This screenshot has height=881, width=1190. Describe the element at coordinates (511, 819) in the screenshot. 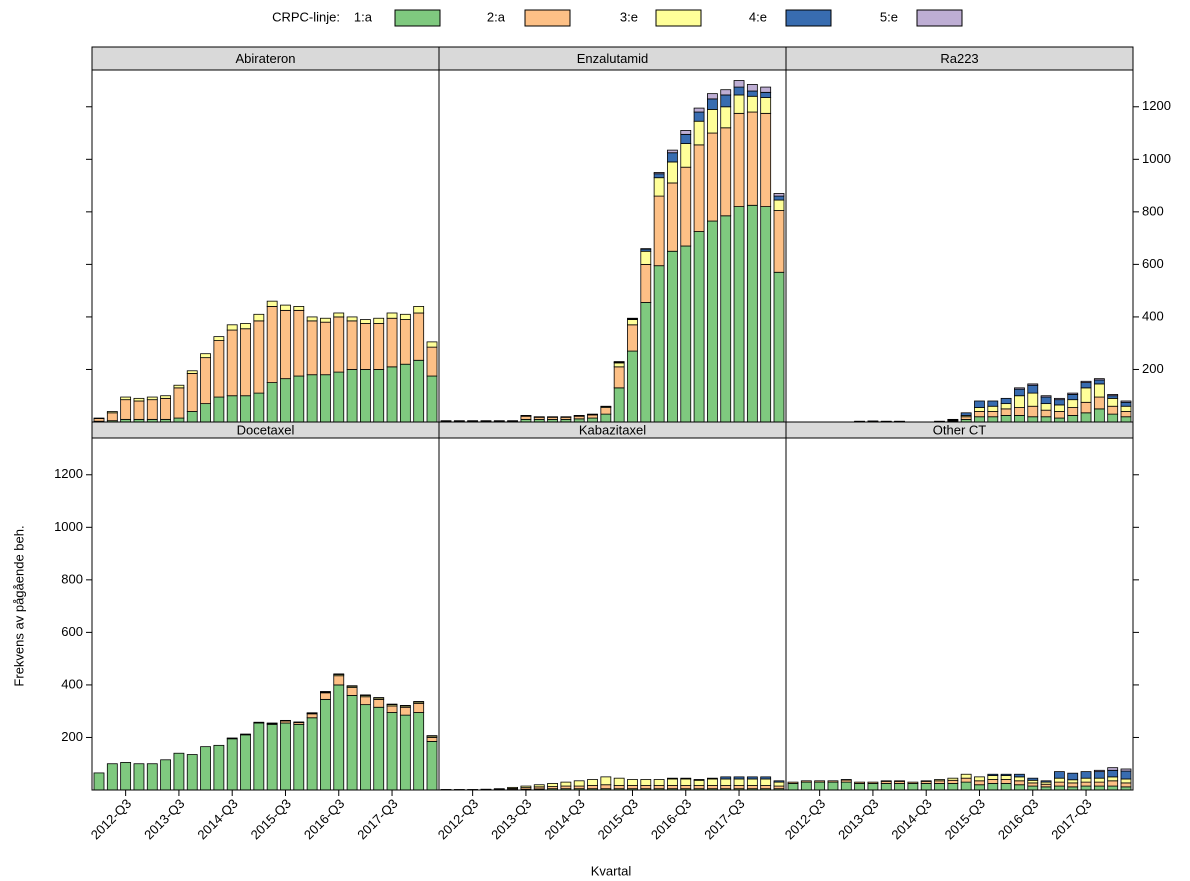

I see `x-tick-label: 2013-Q3` at that location.